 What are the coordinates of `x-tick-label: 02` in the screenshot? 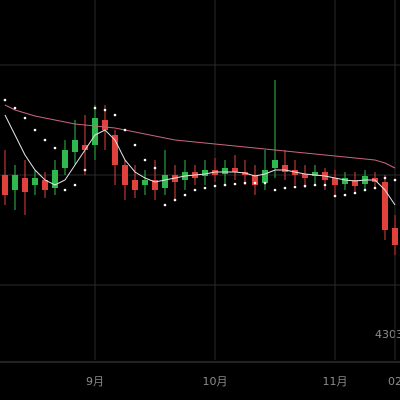 It's located at (394, 381).